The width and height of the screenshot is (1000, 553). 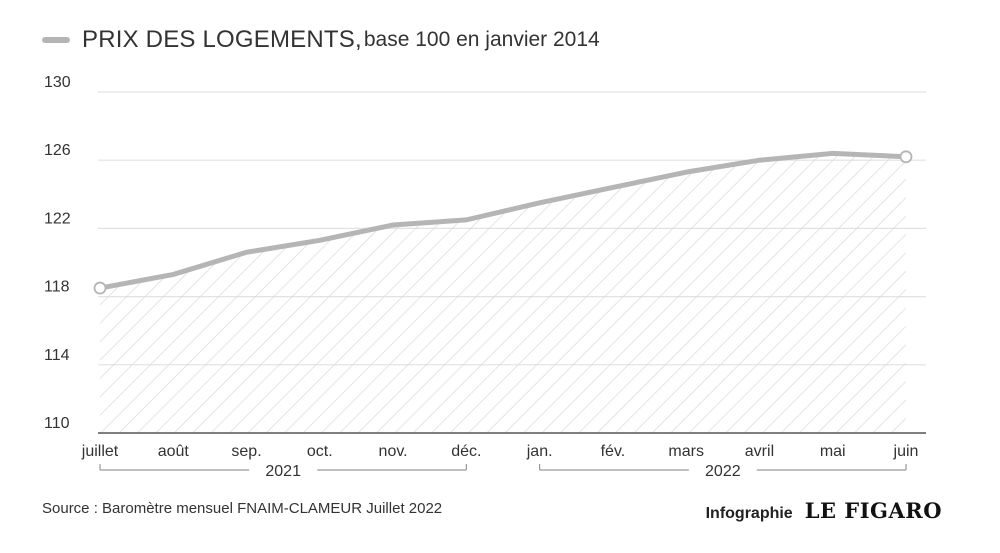 I want to click on y-tick-label: 130, so click(x=57, y=82).